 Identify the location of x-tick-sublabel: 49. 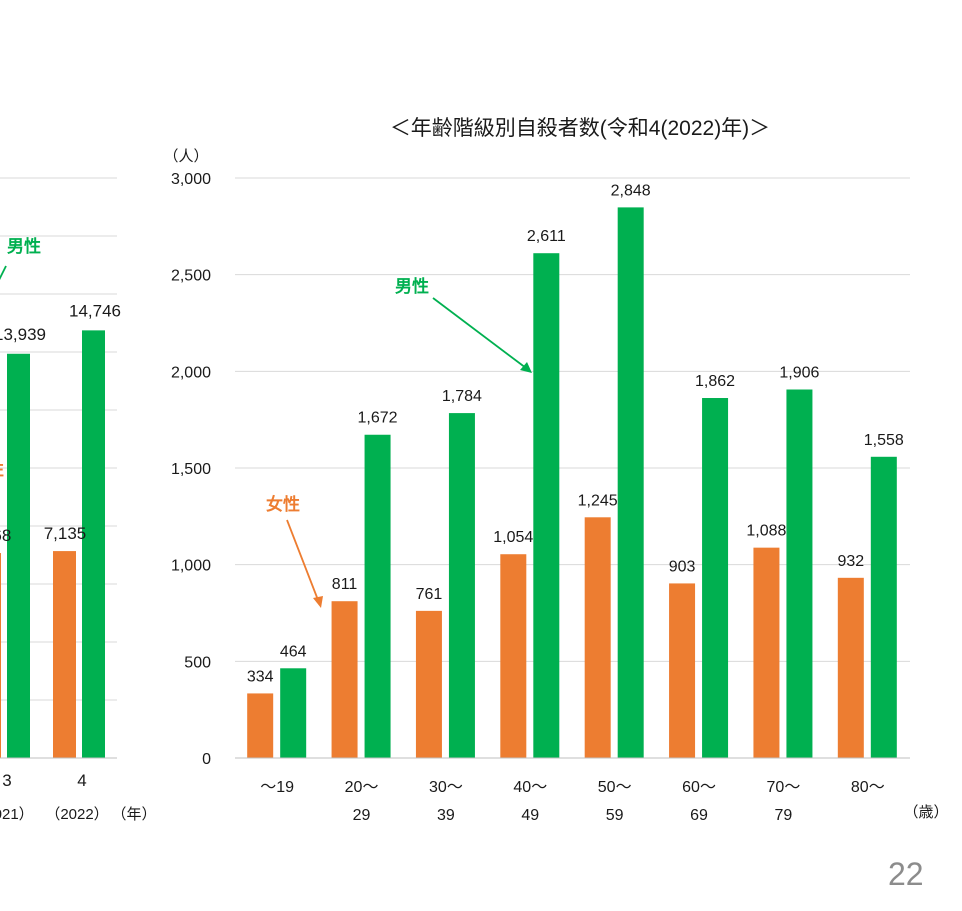
(530, 815).